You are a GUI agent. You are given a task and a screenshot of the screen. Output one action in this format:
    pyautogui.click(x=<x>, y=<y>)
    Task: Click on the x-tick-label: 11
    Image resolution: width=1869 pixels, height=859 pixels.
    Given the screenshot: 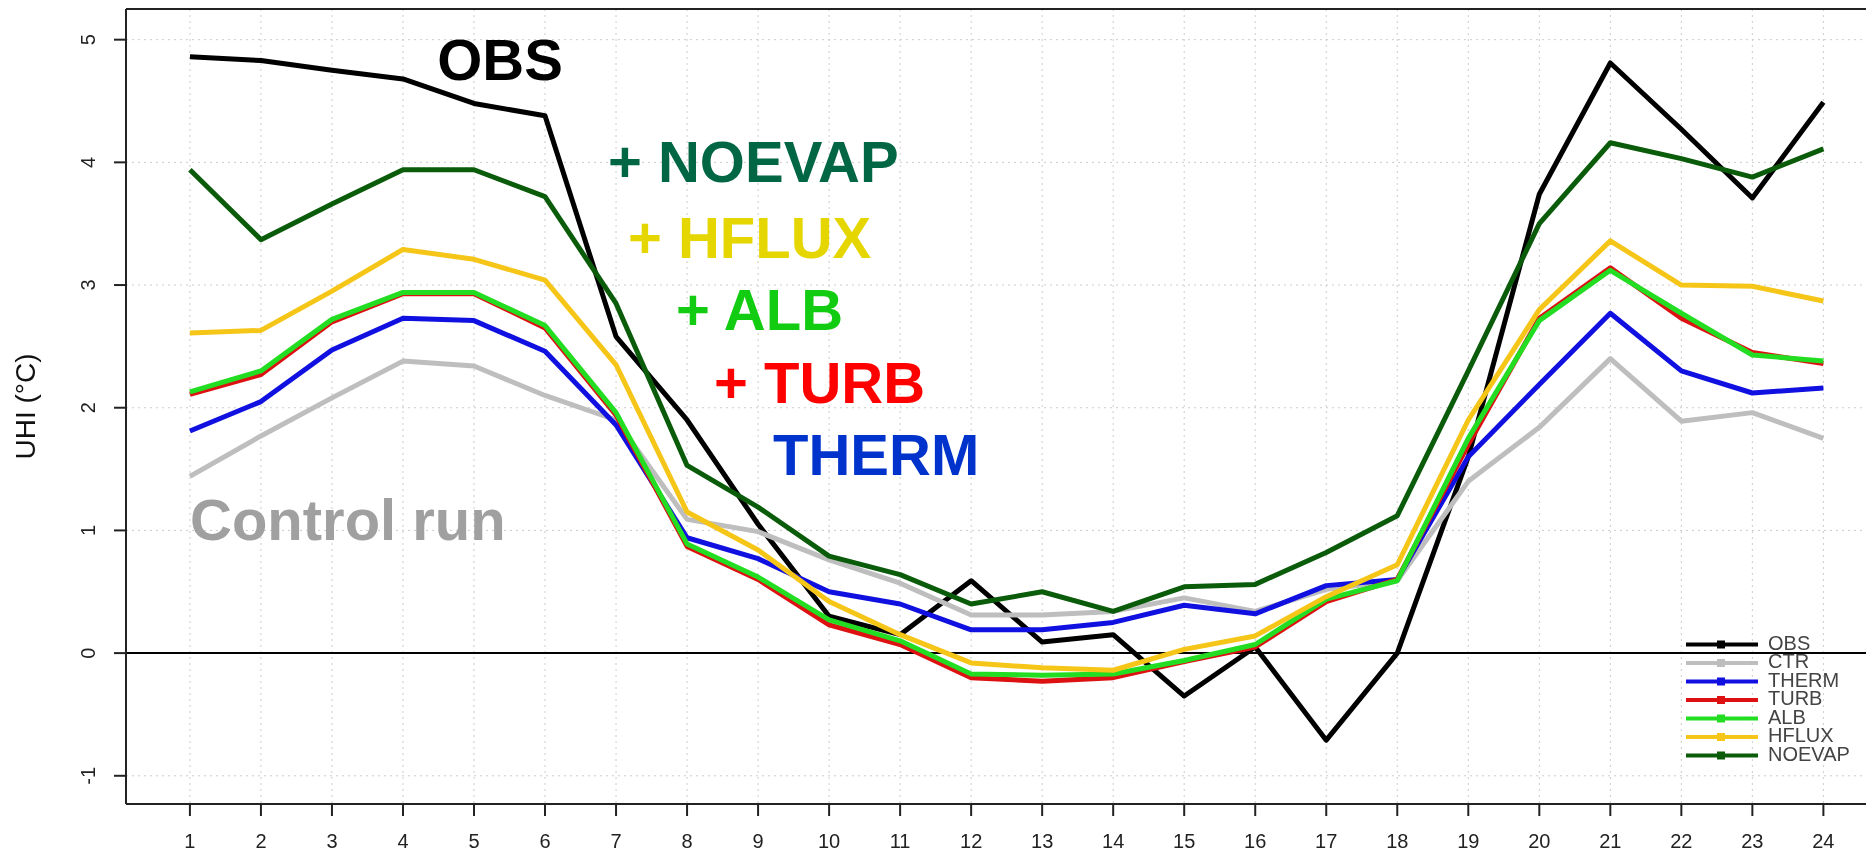 What is the action you would take?
    pyautogui.click(x=900, y=841)
    